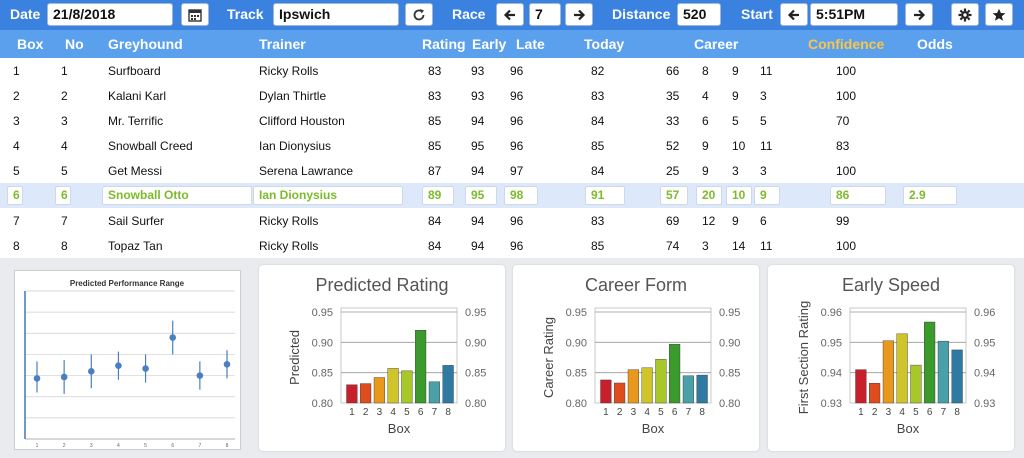 The image size is (1024, 458). I want to click on start-prev-button, so click(794, 14).